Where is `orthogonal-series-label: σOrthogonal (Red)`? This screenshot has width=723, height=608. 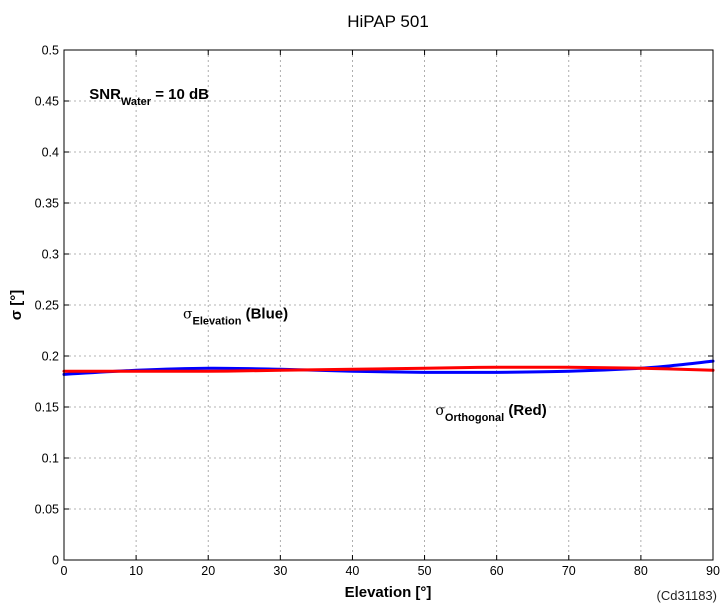
orthogonal-series-label: σOrthogonal (Red) is located at coordinates (490, 413).